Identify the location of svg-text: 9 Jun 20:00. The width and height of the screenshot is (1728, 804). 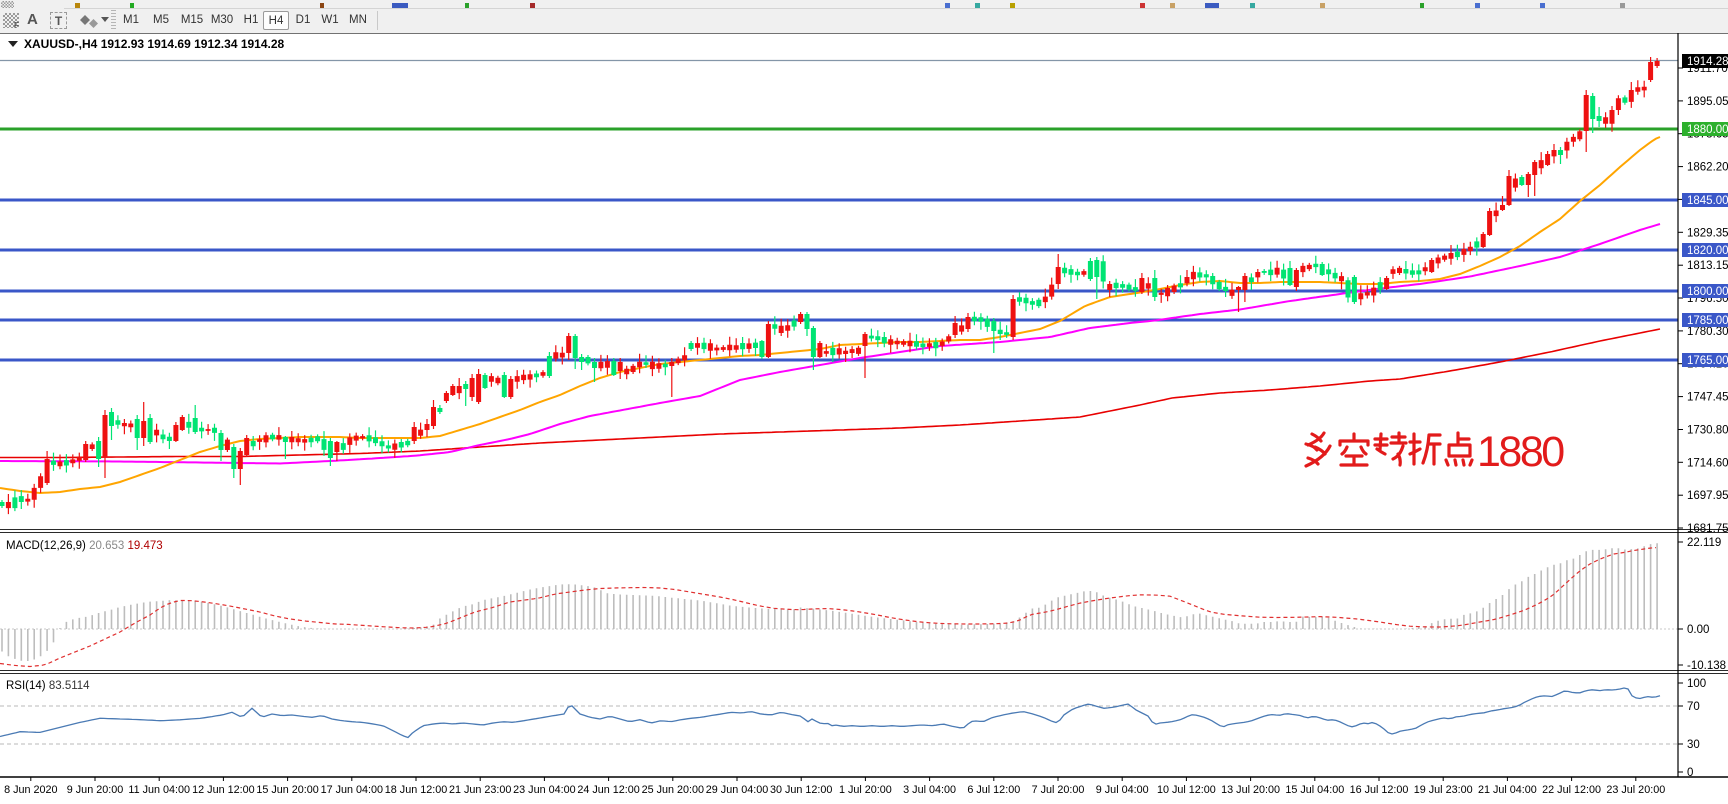
(95, 790).